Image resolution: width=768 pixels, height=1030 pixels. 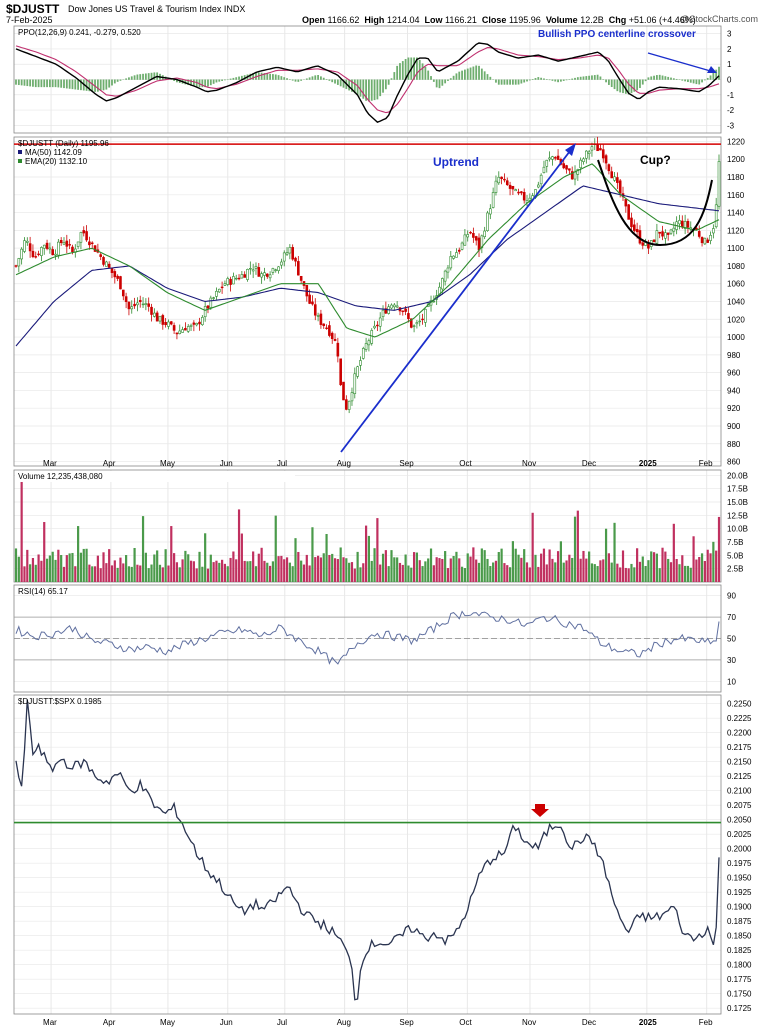 I want to click on x-tick-label: Aug, so click(x=344, y=463).